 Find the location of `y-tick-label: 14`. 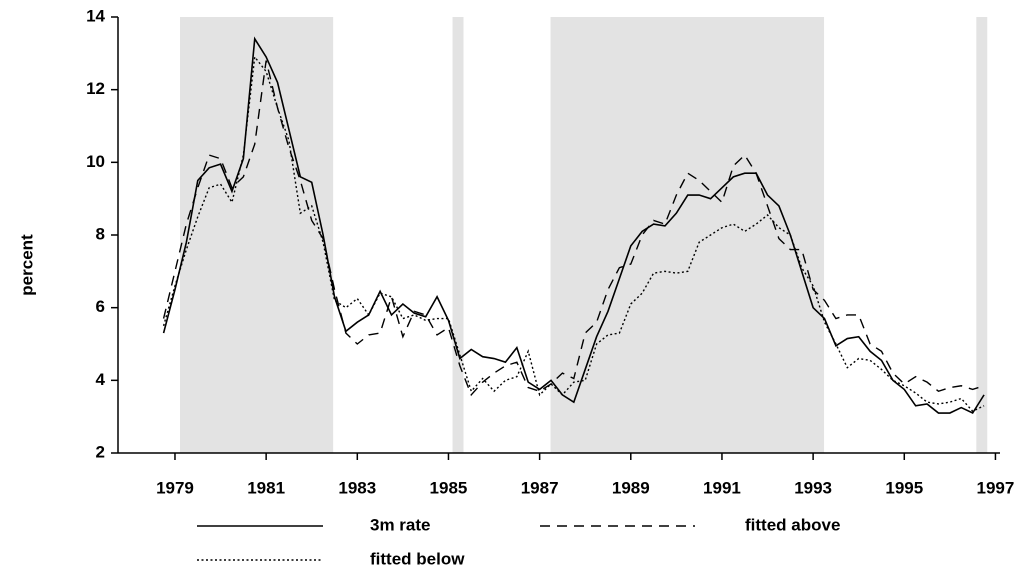

y-tick-label: 14 is located at coordinates (95, 15).